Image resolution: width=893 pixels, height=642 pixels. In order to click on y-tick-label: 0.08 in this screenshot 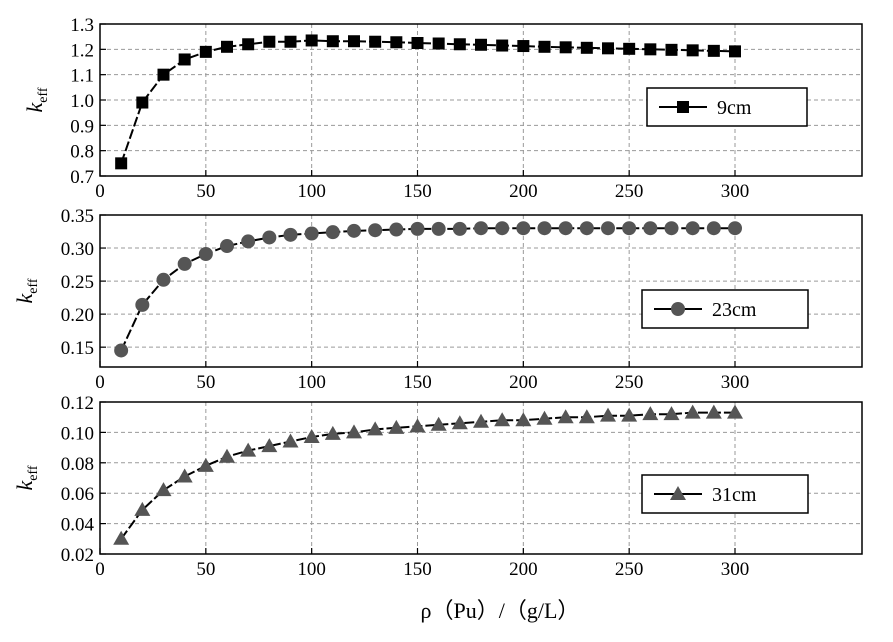, I will do `click(77, 464)`.